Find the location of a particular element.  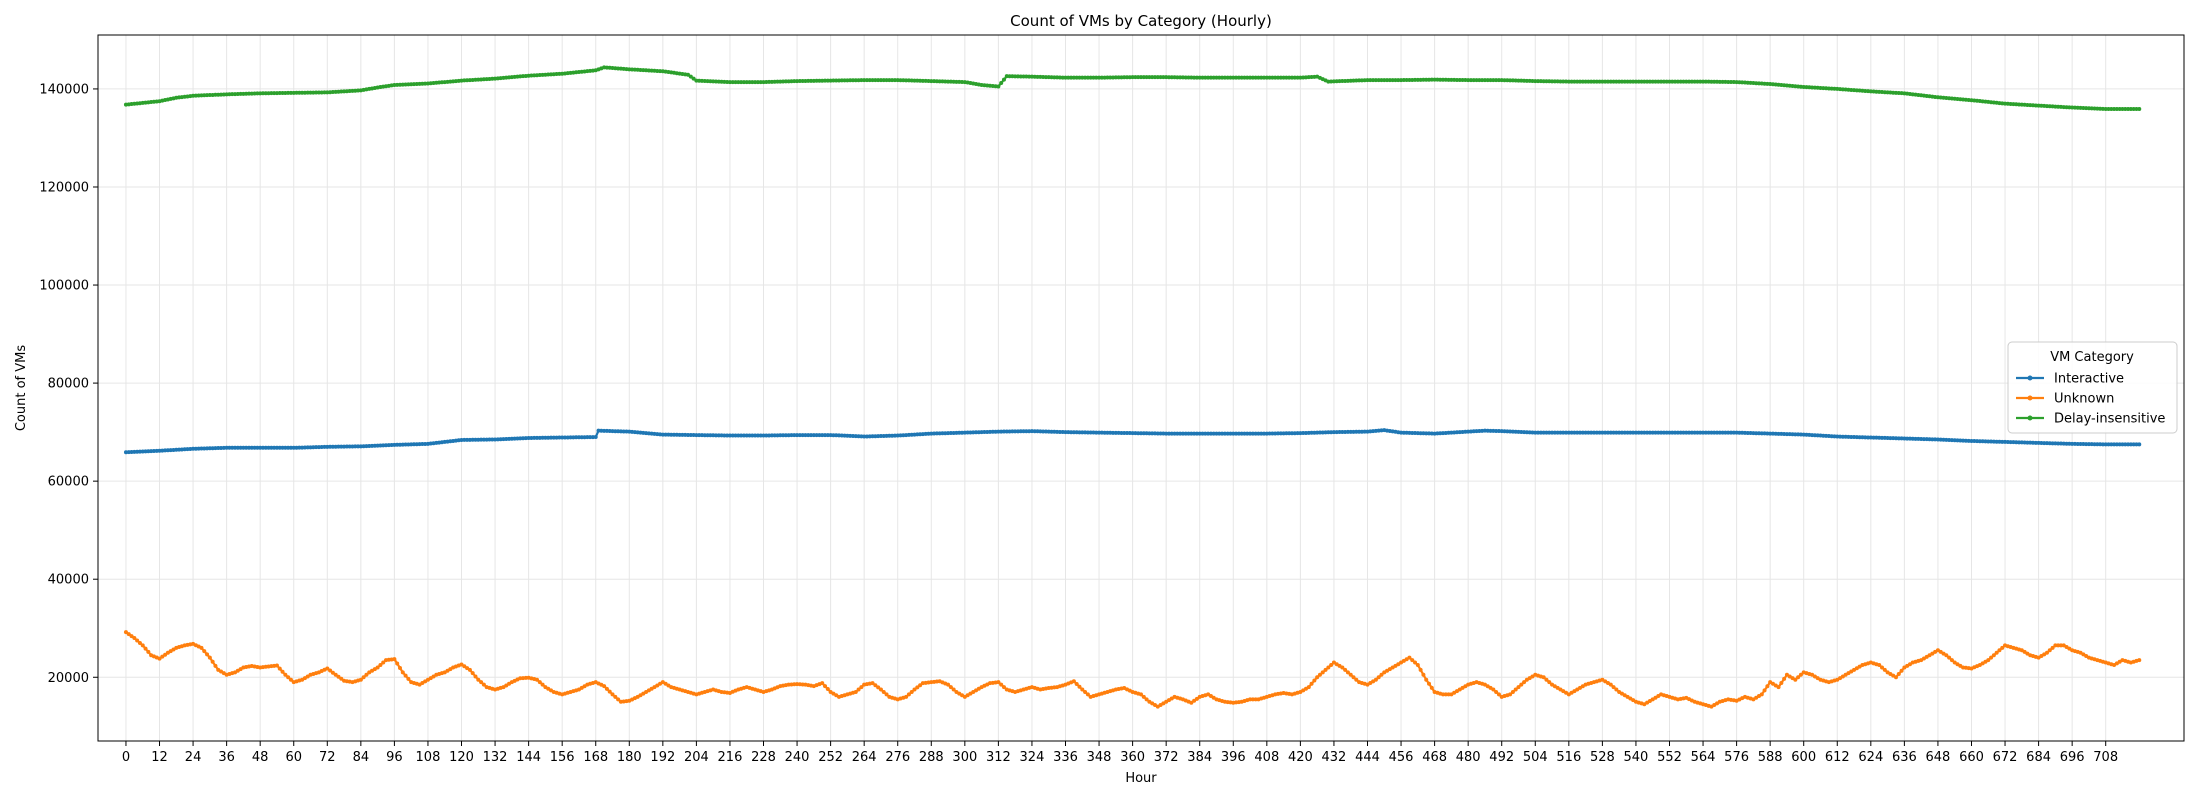

x-tick-label: 396 is located at coordinates (1233, 757).